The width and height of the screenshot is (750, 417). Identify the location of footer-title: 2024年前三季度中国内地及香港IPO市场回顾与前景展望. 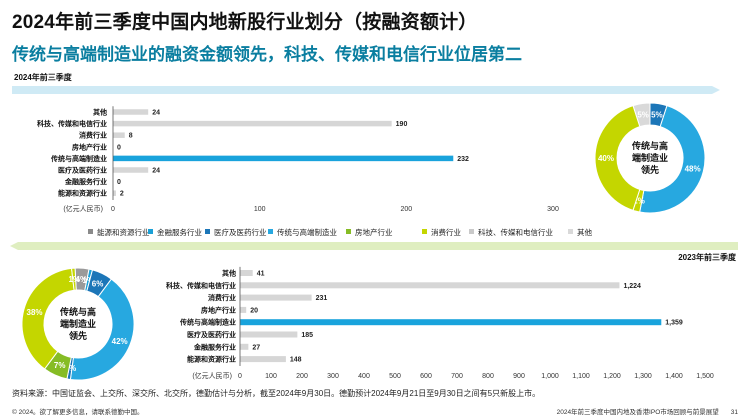
(637, 412).